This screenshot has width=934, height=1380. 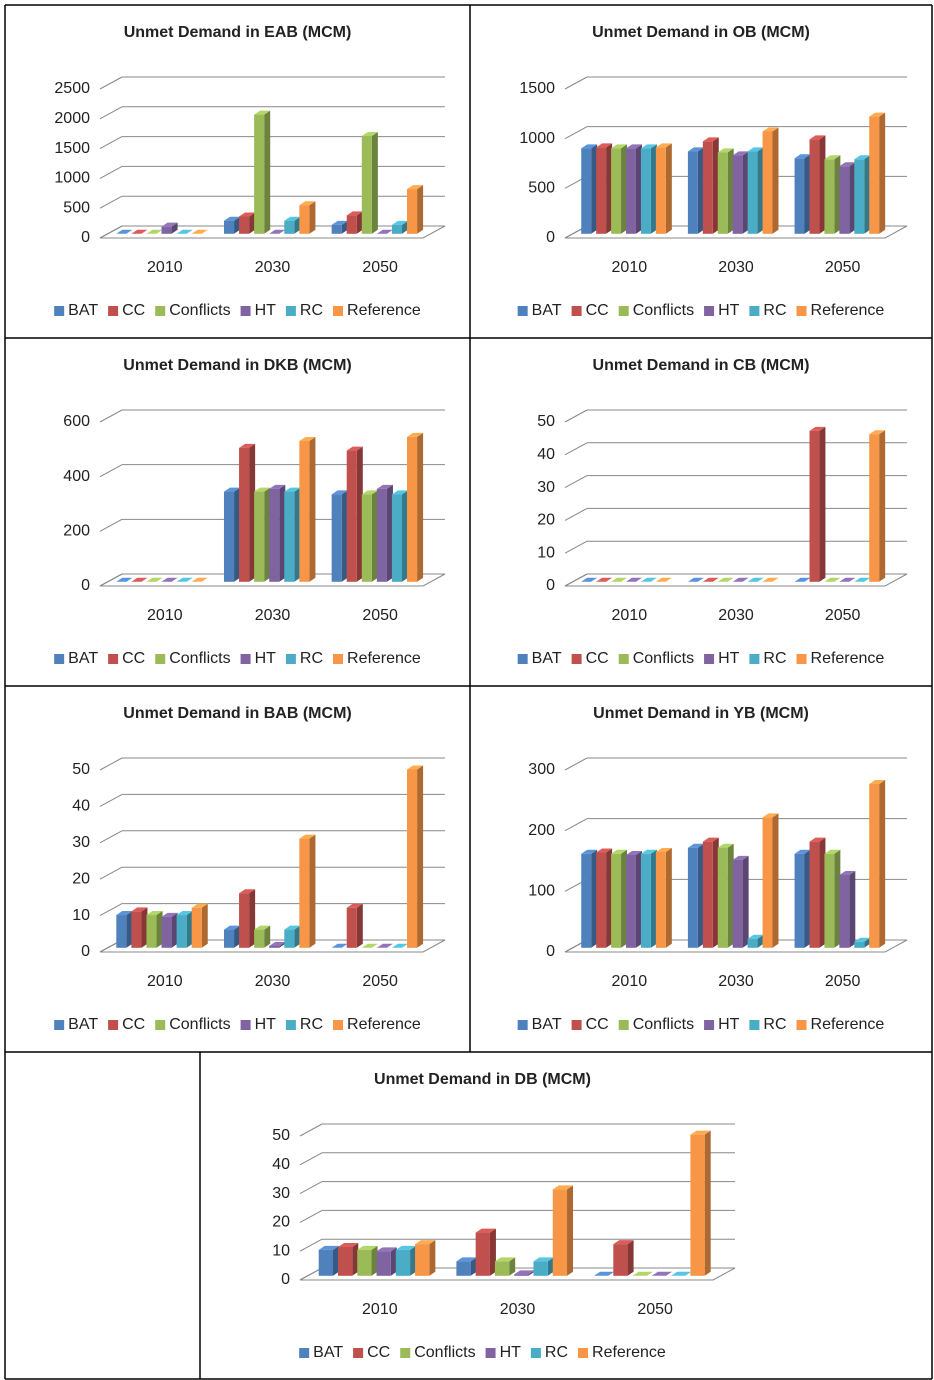 What do you see at coordinates (630, 267) in the screenshot?
I see `x-tick-label: 2010` at bounding box center [630, 267].